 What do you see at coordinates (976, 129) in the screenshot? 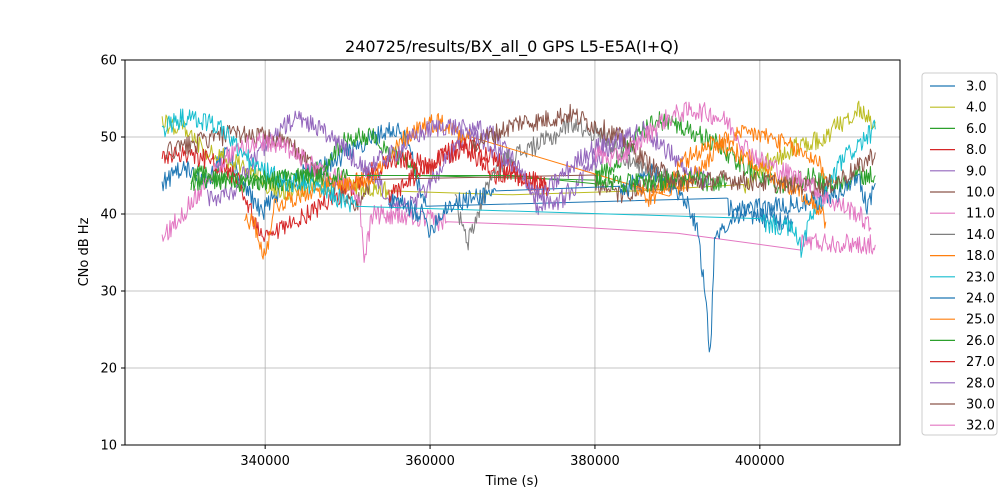
I see `legend-label: 6.0` at bounding box center [976, 129].